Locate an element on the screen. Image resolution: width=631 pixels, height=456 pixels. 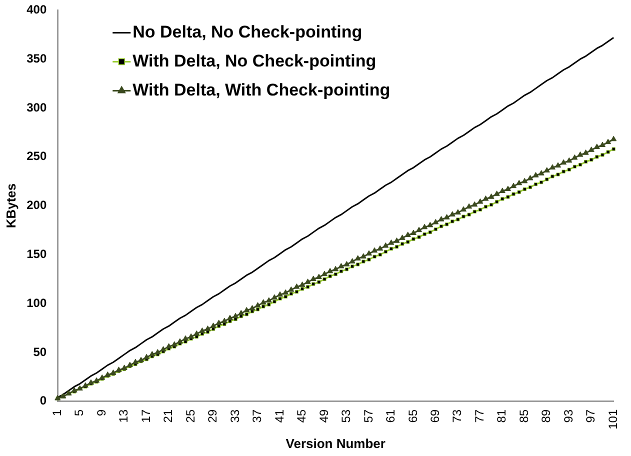
legend-label: No Delta, No Check-pointing is located at coordinates (247, 32).